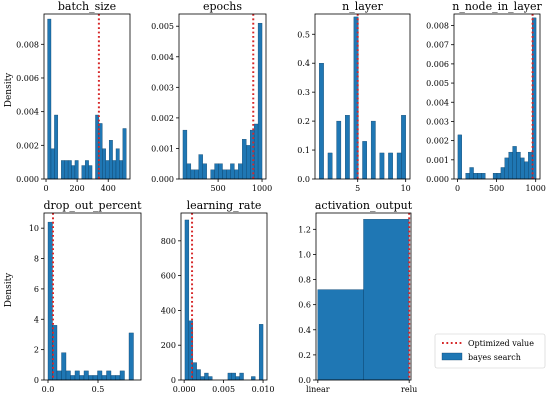  What do you see at coordinates (437, 26) in the screenshot?
I see `ytick-label-n_node_in_layer-8: 0.008` at bounding box center [437, 26].